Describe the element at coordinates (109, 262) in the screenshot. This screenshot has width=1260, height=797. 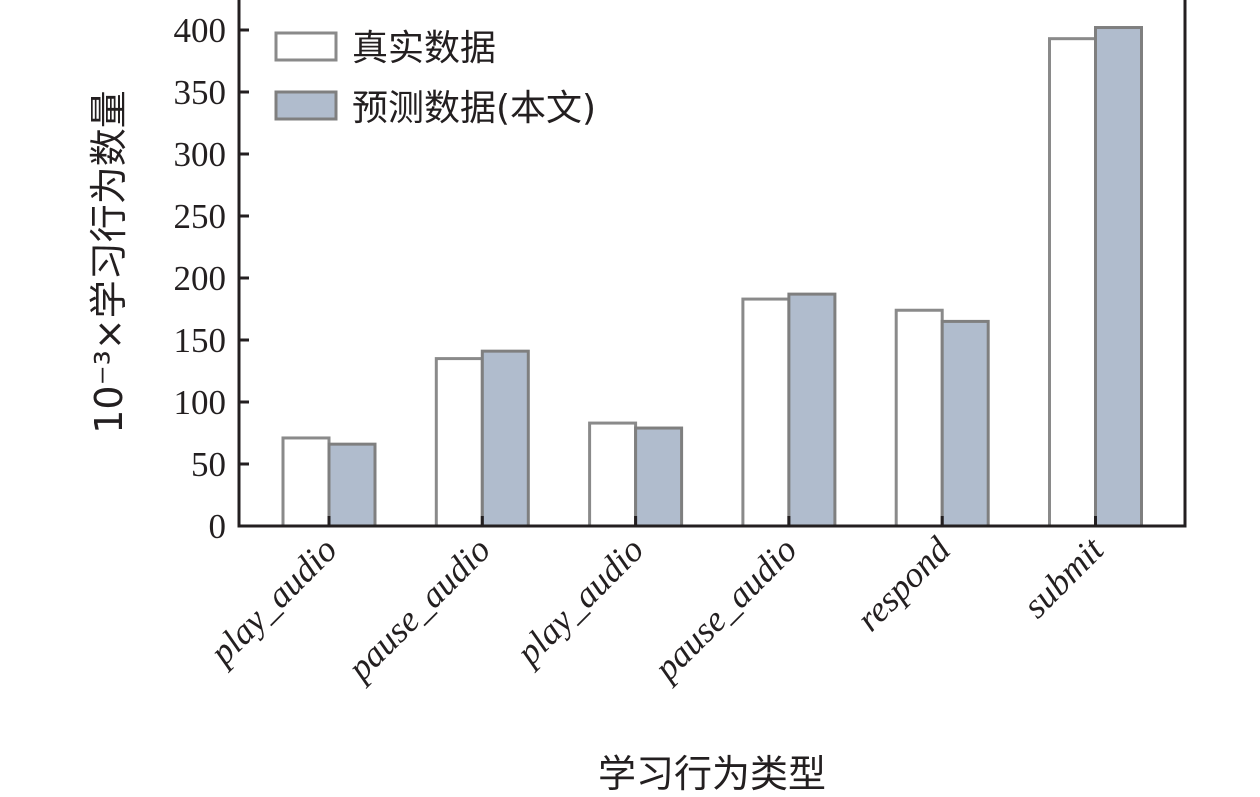
I see `y-axis-title: 10⁻³×学习行为数量` at that location.